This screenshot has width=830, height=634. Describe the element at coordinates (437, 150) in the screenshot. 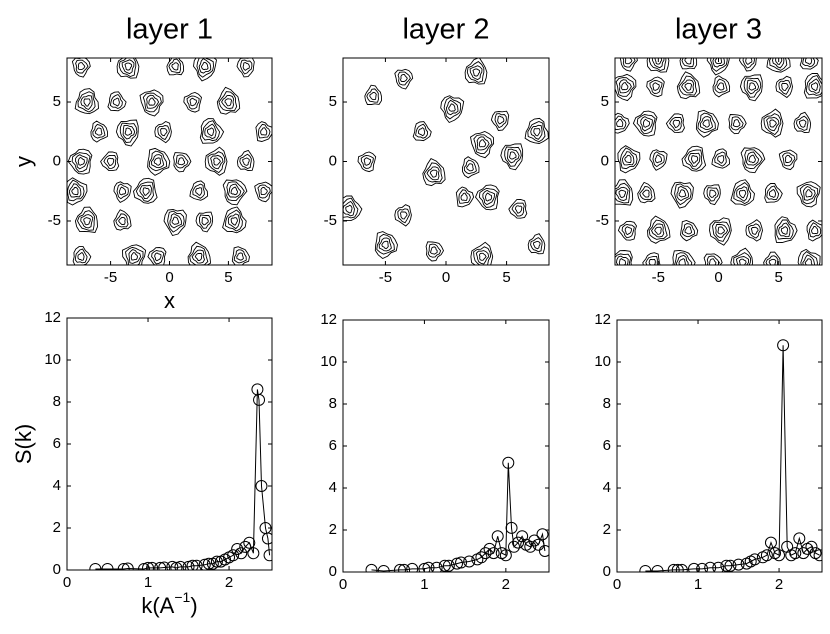

I see `panel: layer 2 -5 0 5 -5 0 5` at that location.